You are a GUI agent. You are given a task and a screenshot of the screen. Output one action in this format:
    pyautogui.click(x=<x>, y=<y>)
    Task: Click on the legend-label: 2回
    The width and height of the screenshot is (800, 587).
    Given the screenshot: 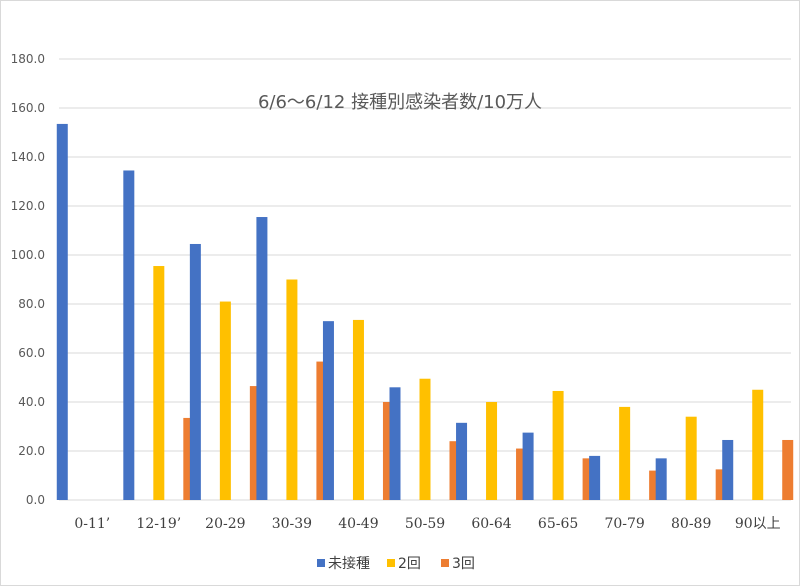 What is the action you would take?
    pyautogui.click(x=409, y=564)
    